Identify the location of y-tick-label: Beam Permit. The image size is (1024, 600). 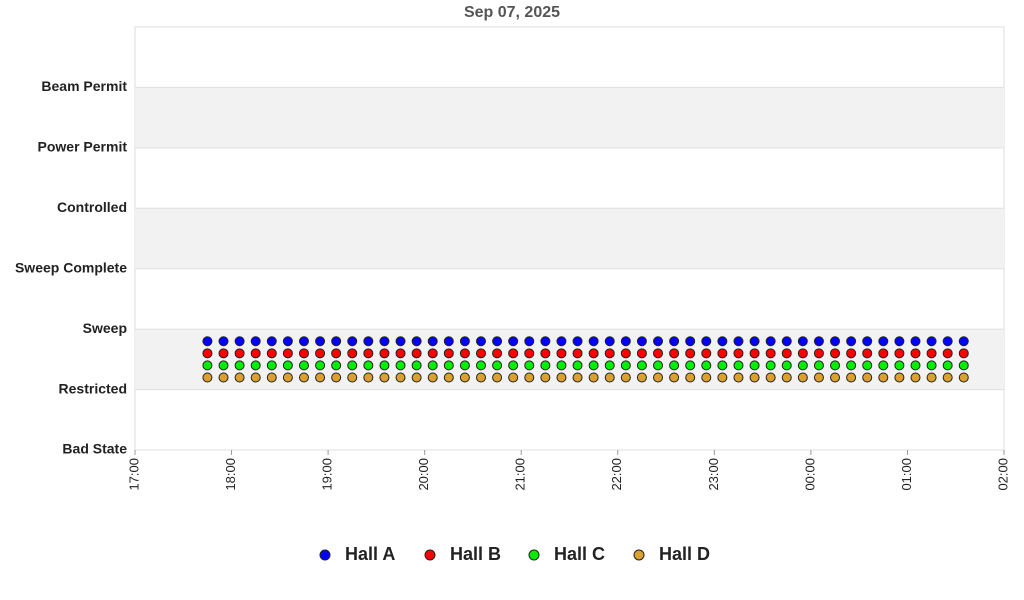
(84, 86).